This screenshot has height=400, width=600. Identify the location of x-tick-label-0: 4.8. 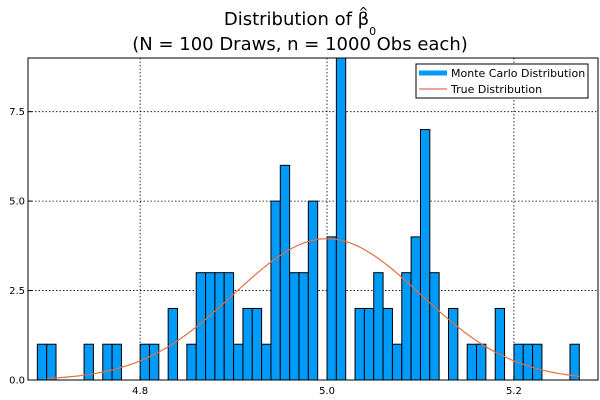
(140, 391).